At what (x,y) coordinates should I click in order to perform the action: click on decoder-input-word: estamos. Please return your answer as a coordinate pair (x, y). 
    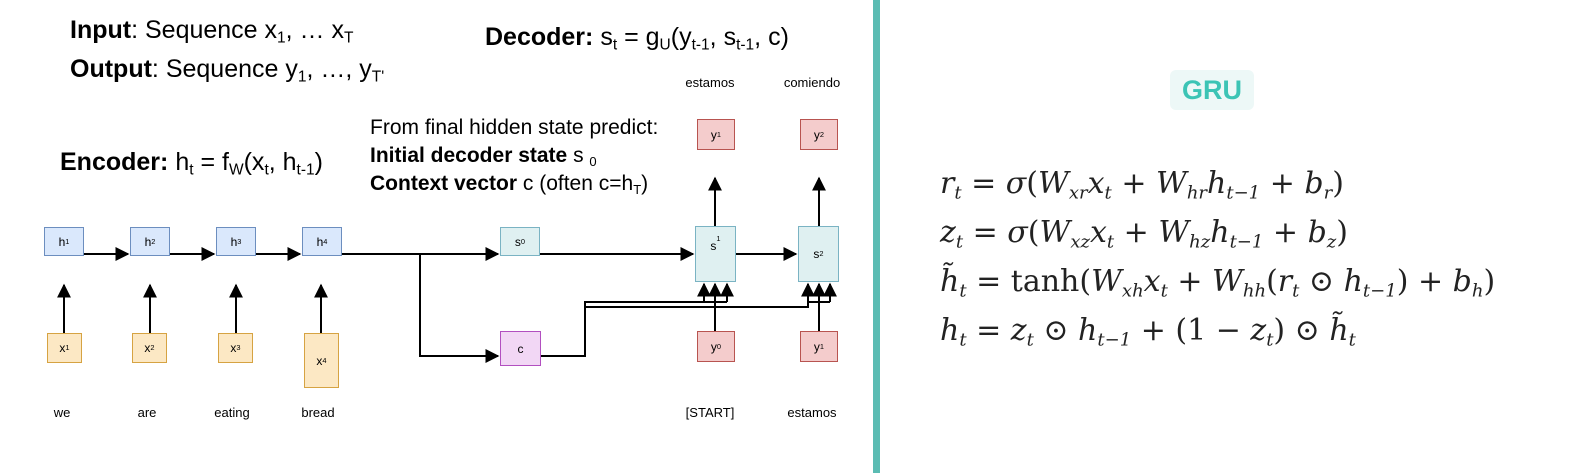
    Looking at the image, I should click on (812, 412).